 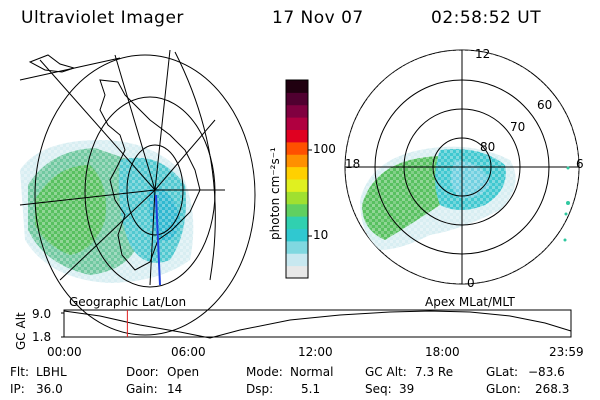 What do you see at coordinates (188, 352) in the screenshot?
I see `xtick-0600: 06:00` at bounding box center [188, 352].